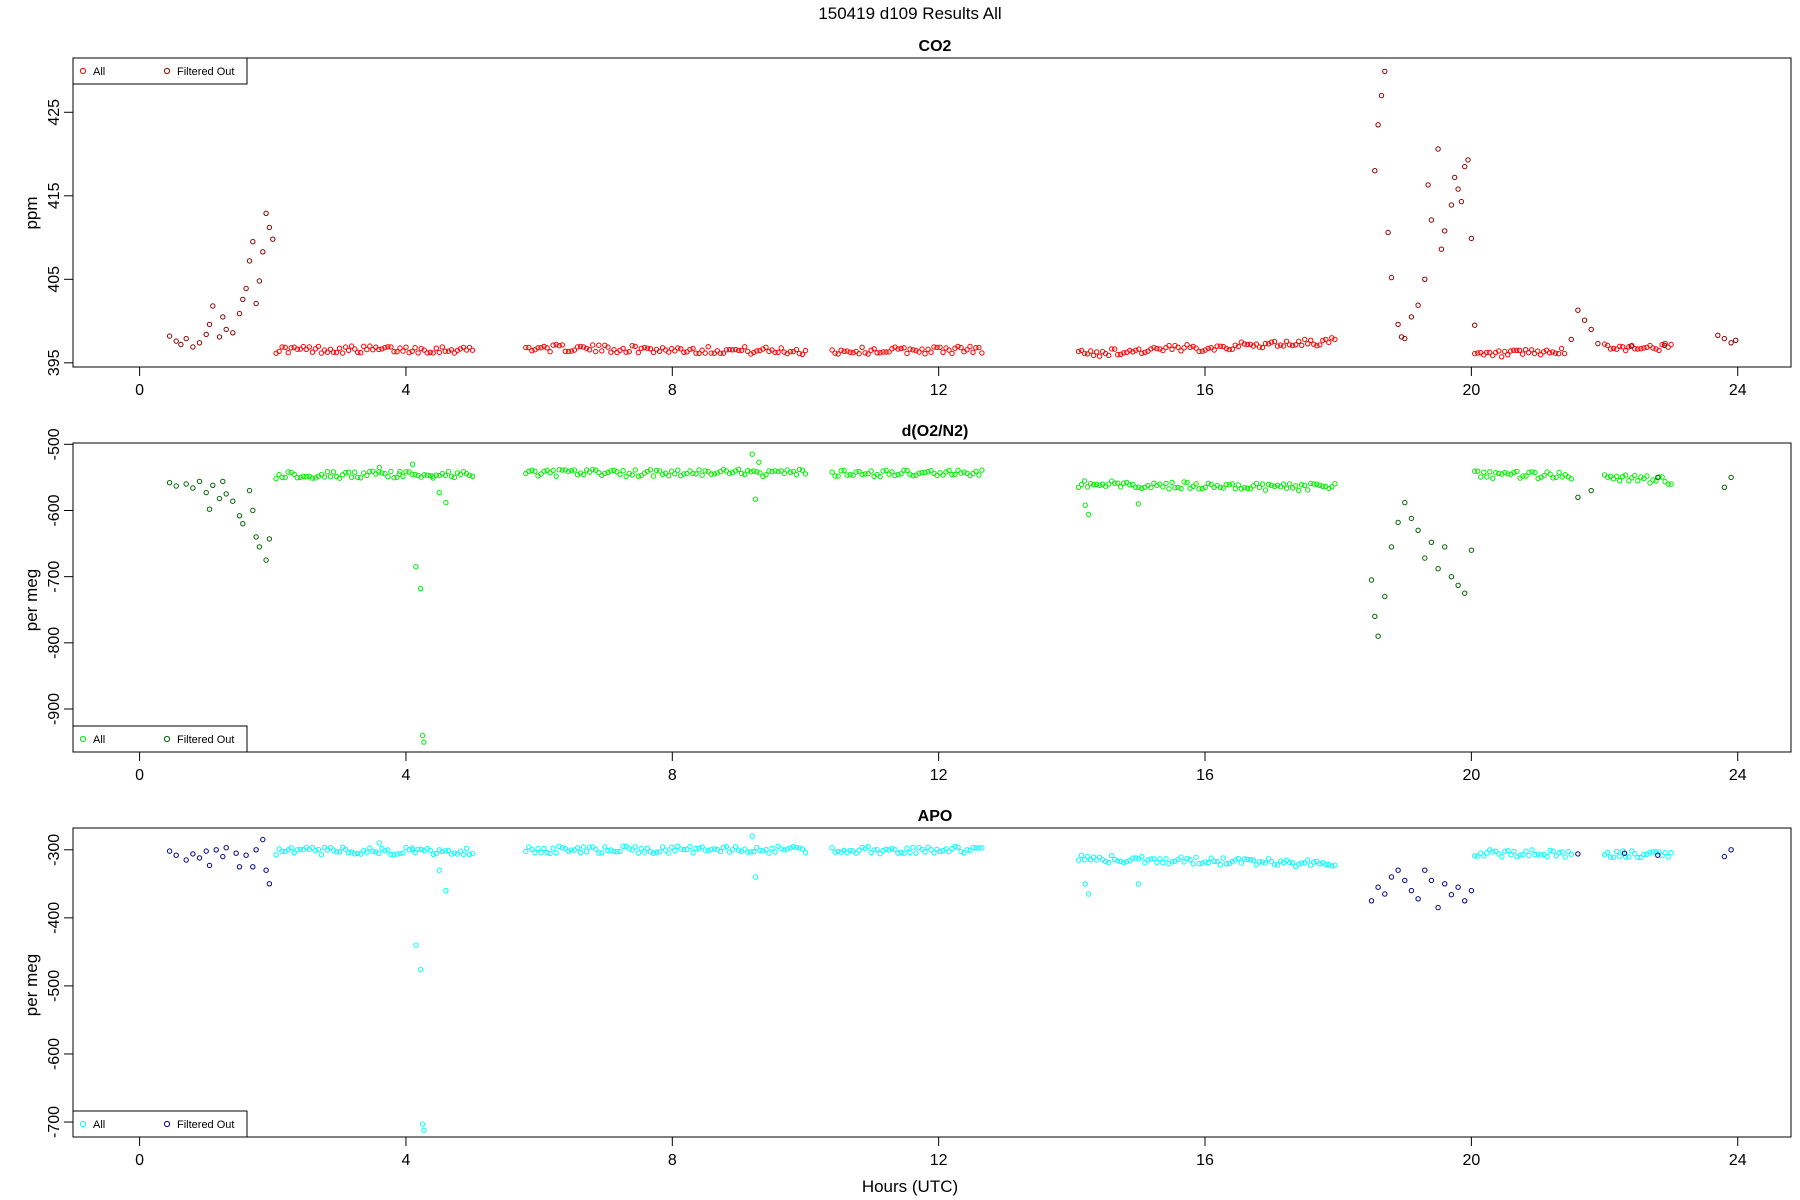 This screenshot has width=1800, height=1200. I want to click on y-axis: -500 -600 -700 -800 -900, so click(60, 576).